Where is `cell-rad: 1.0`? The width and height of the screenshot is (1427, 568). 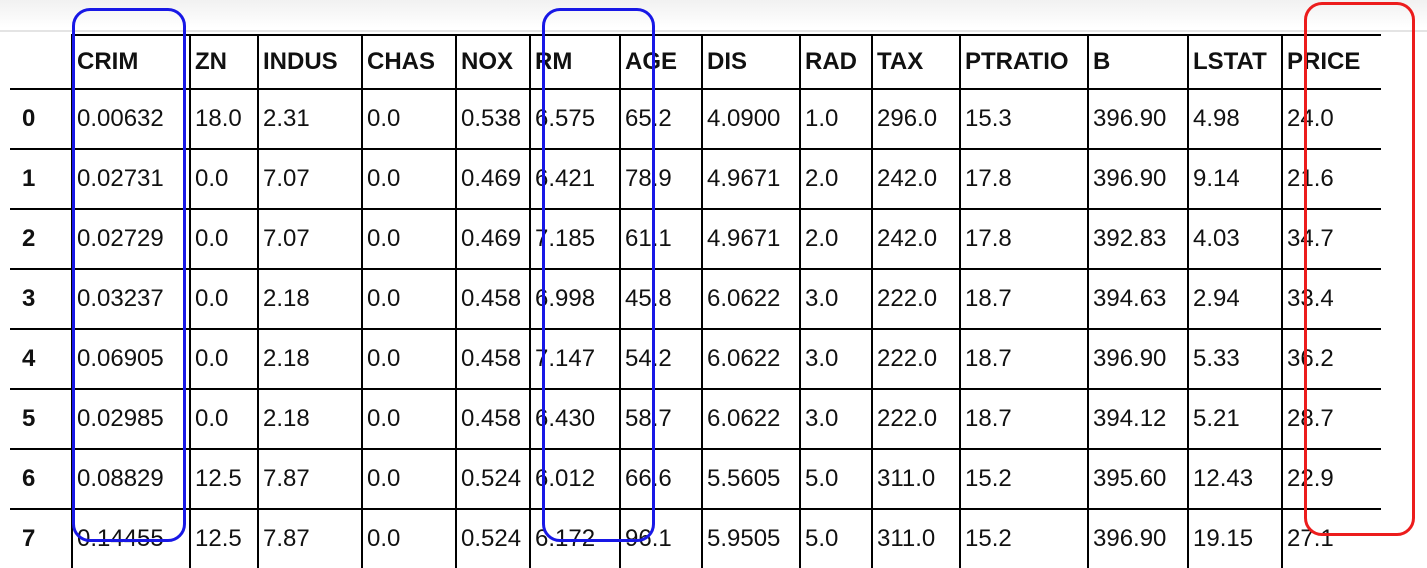
cell-rad: 1.0 is located at coordinates (836, 119).